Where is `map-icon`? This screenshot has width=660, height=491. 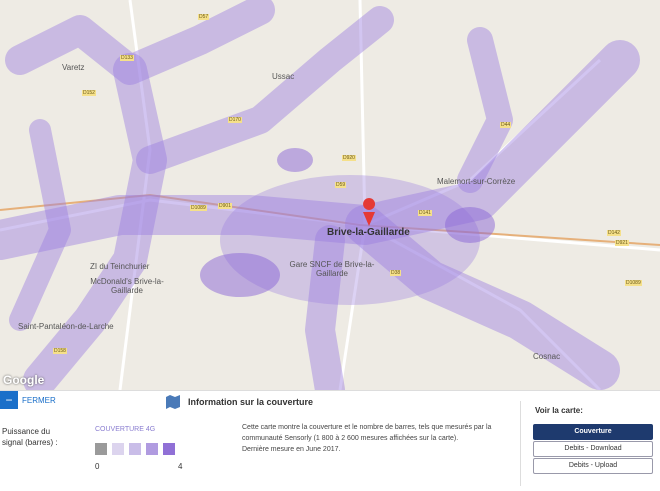
map-icon is located at coordinates (173, 402).